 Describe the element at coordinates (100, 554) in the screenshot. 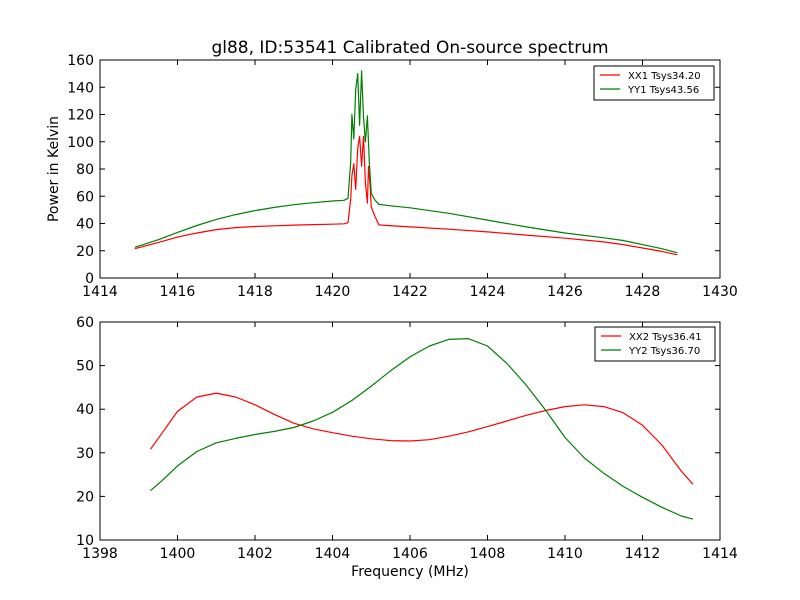

I see `x-tick-label: 1398` at that location.